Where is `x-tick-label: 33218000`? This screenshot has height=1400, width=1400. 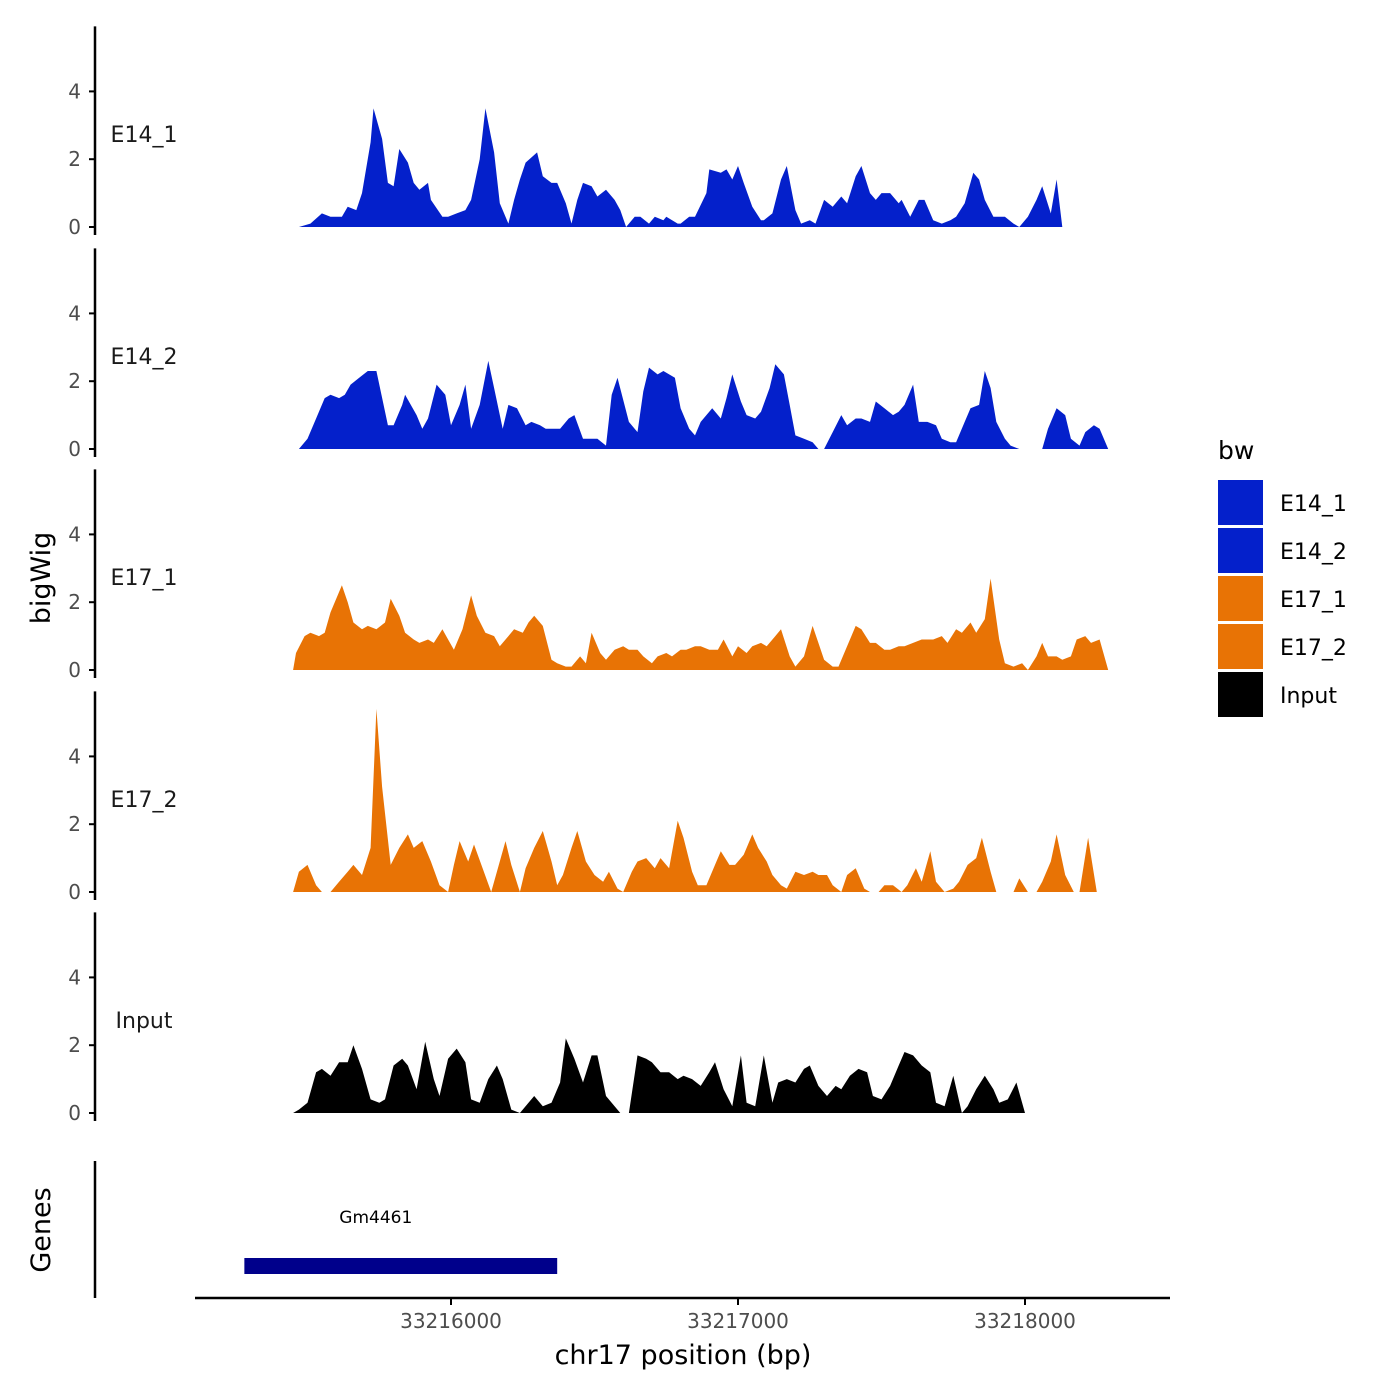 x-tick-label: 33218000 is located at coordinates (1025, 1321).